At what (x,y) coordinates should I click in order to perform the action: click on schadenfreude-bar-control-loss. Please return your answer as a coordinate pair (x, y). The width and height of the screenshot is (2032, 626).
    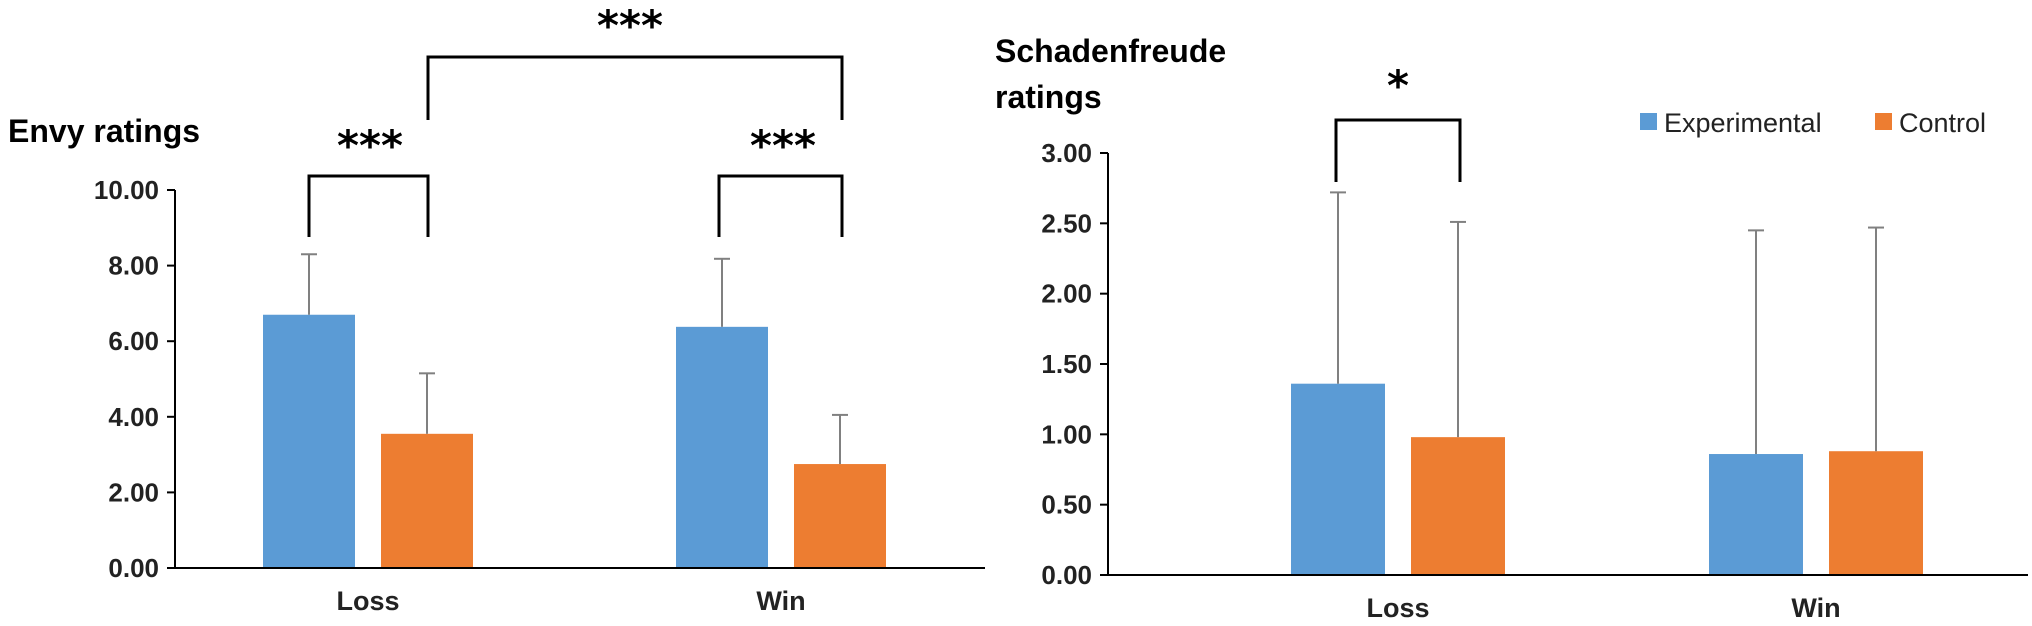
    Looking at the image, I should click on (1458, 506).